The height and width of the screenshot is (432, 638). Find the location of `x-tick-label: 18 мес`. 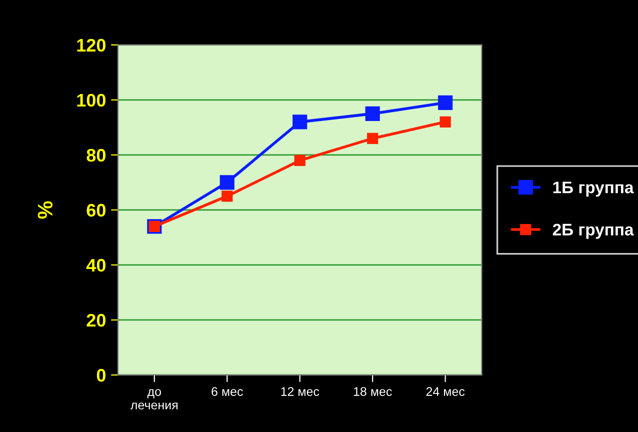

x-tick-label: 18 мес is located at coordinates (373, 391).